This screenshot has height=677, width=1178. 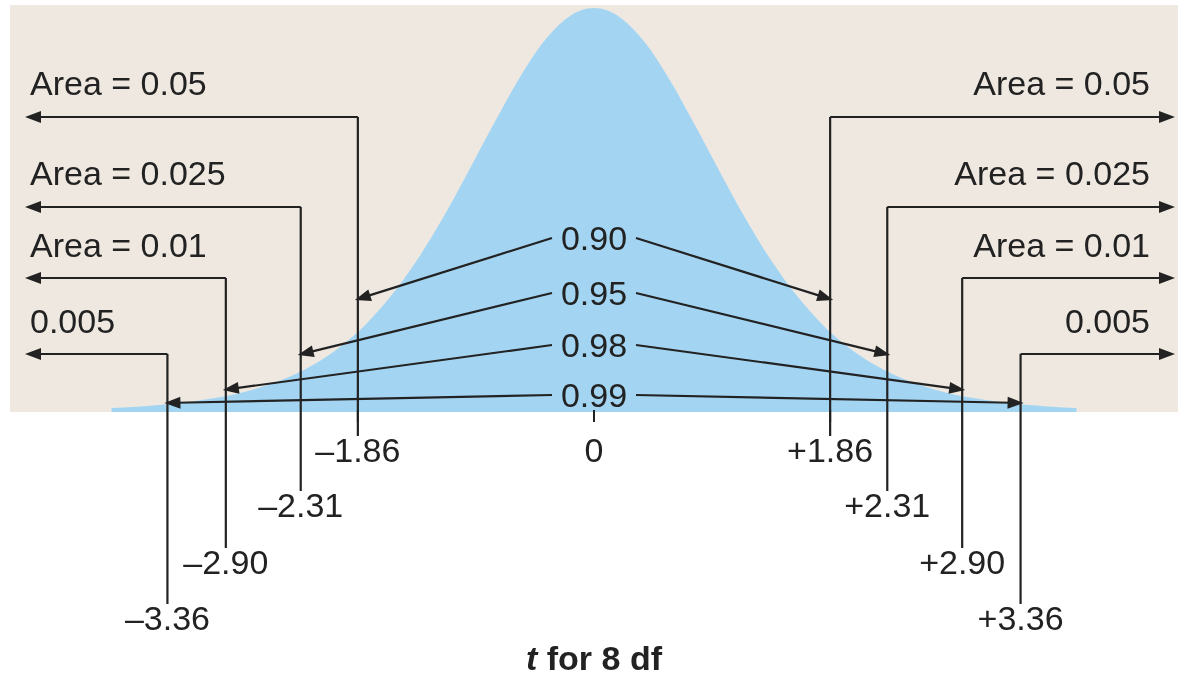 I want to click on x-tick-label: +1.86, so click(x=830, y=450).